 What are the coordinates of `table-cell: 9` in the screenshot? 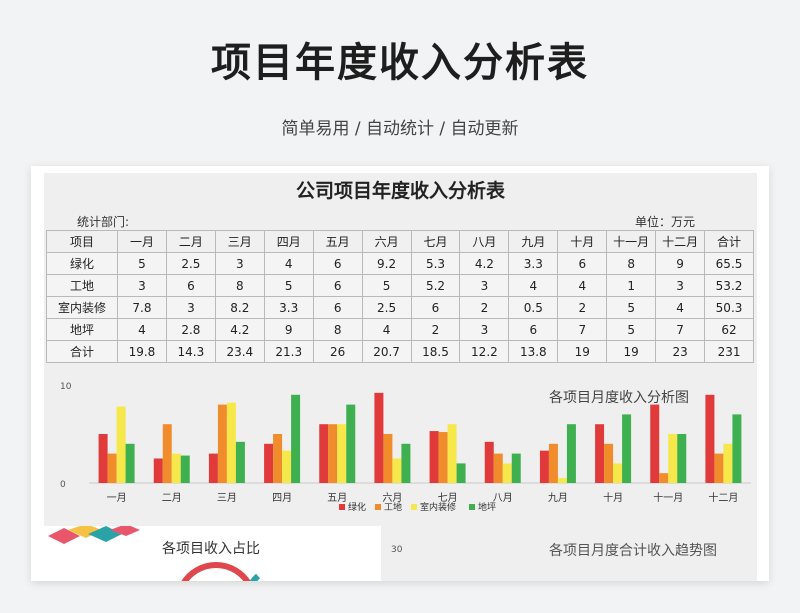 It's located at (680, 263).